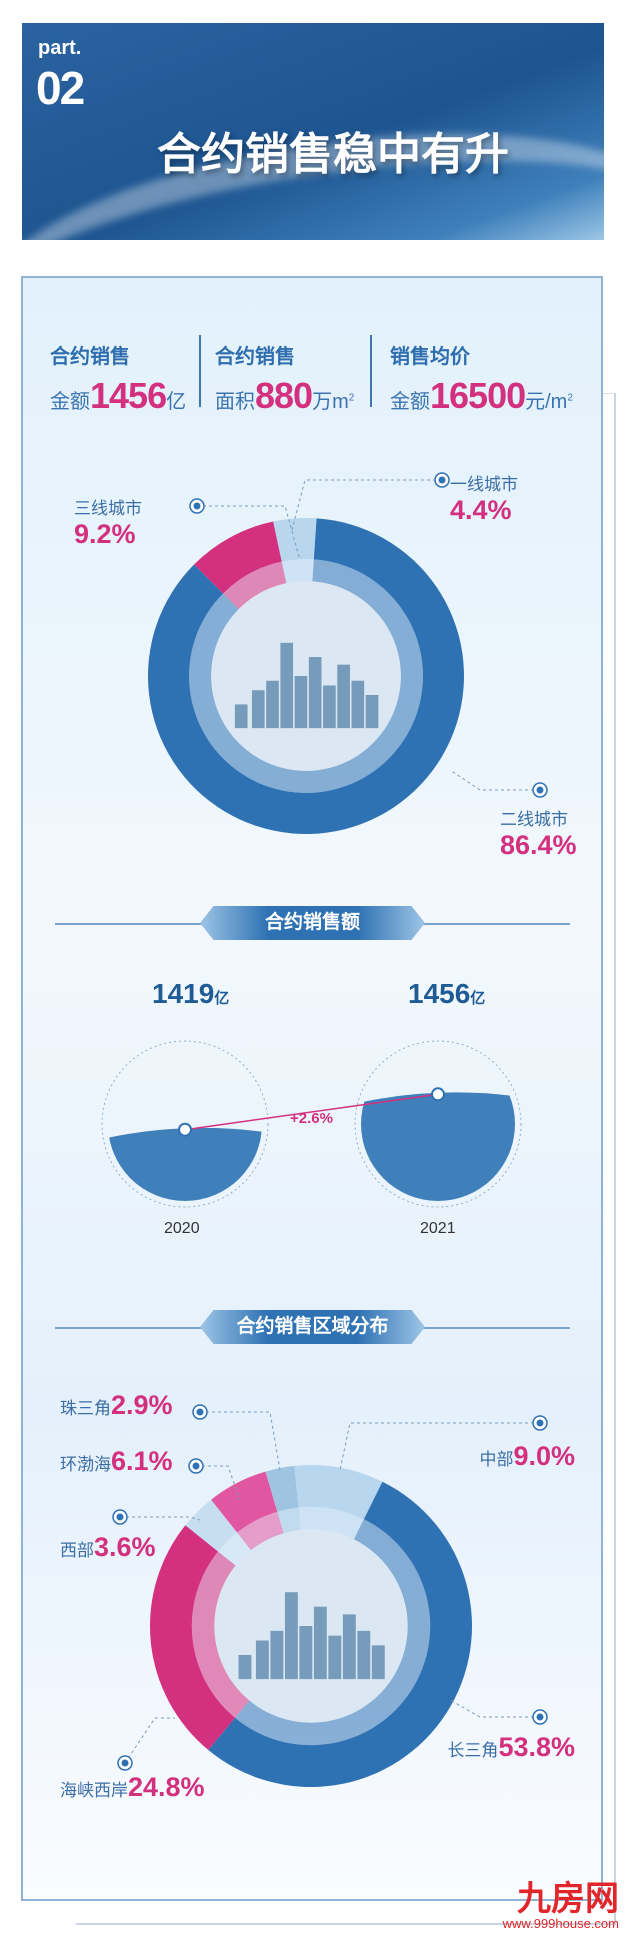  I want to click on value-text: 1456, so click(439, 993).